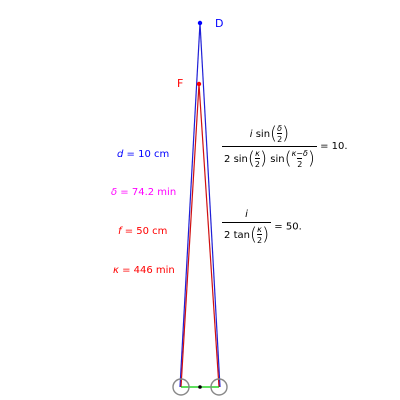  Describe the element at coordinates (288, 227) in the screenshot. I see `f2-result: = 50.` at that location.